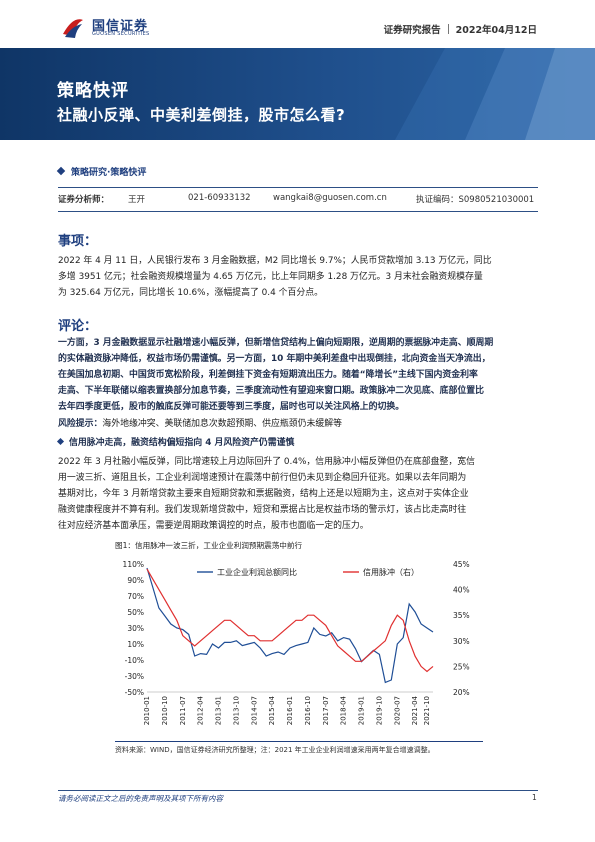 This screenshot has height=842, width=595. What do you see at coordinates (135, 580) in the screenshot?
I see `y-left-tick-label: 90%` at bounding box center [135, 580].